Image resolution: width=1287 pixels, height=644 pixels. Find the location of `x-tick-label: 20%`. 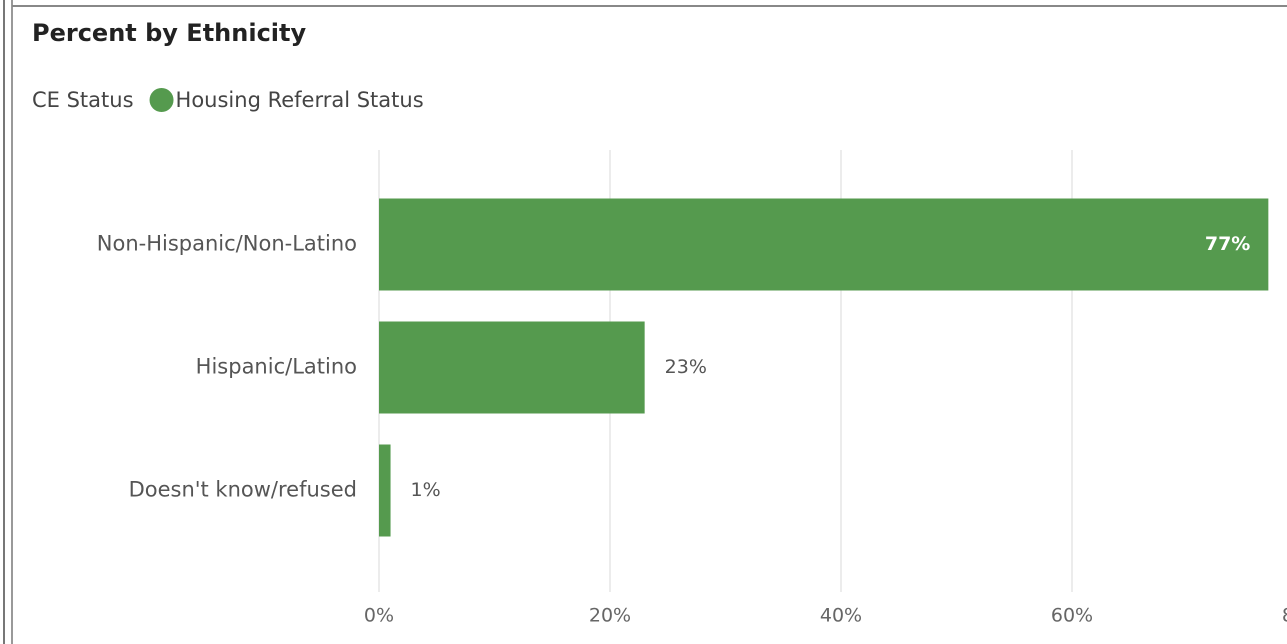

x-tick-label: 20% is located at coordinates (610, 616).